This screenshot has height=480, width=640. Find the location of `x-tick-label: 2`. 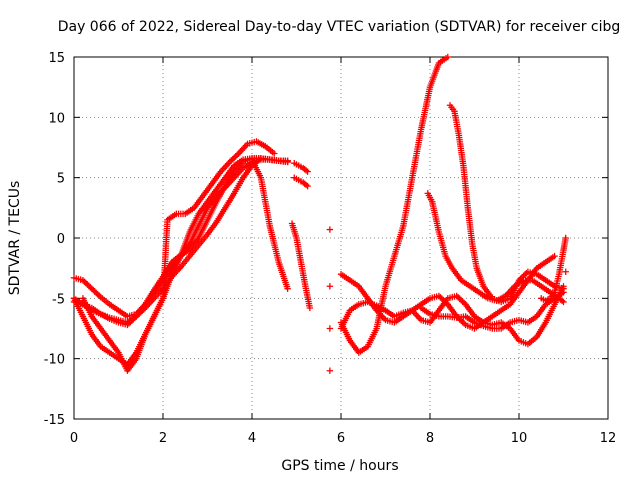

x-tick-label: 2 is located at coordinates (163, 438).